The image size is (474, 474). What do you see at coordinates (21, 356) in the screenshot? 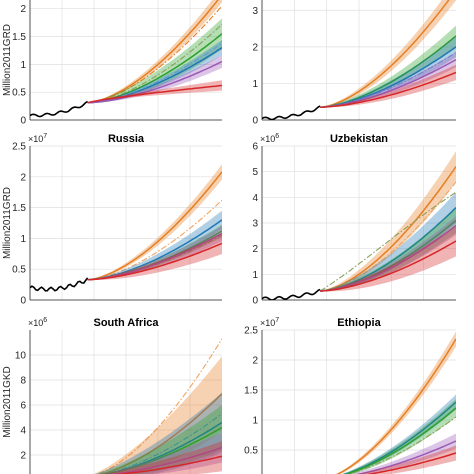
I see `y-tick-label: 10` at bounding box center [21, 356].